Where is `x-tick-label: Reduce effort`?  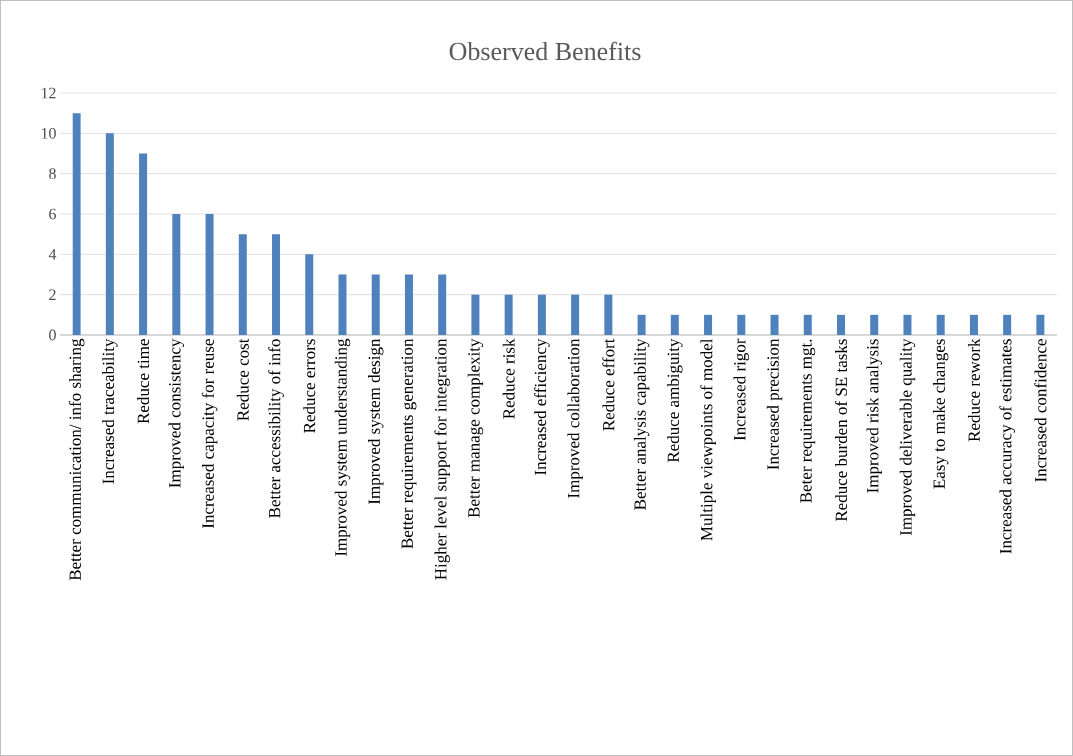 x-tick-label: Reduce effort is located at coordinates (608, 384).